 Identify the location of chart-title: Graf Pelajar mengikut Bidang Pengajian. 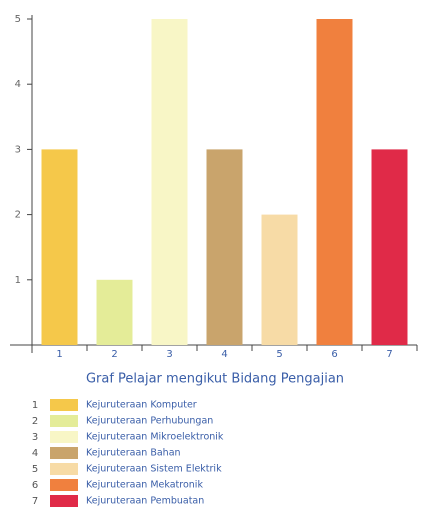
(215, 379).